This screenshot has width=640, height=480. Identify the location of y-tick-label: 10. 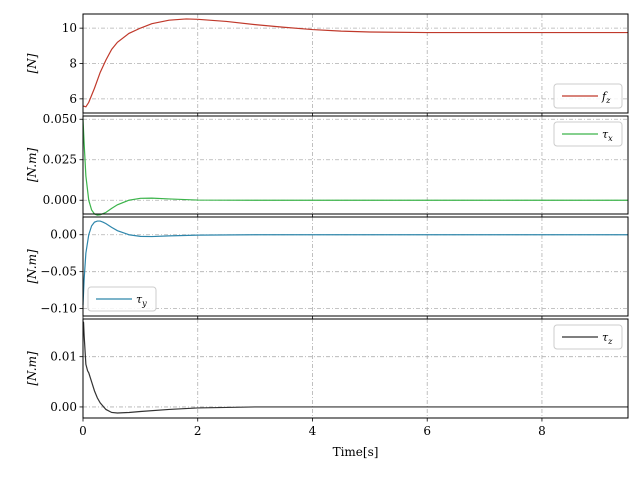
(69, 28).